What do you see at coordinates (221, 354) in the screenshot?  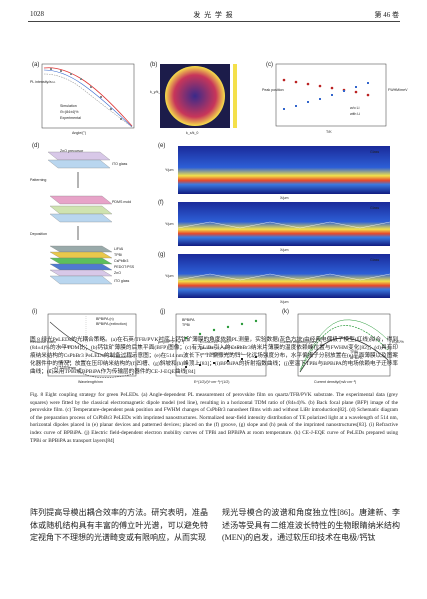 I see `figure-text: μe=1.78×10⁻⁵ cm²·V⁻¹·s⁻¹` at bounding box center [221, 354].